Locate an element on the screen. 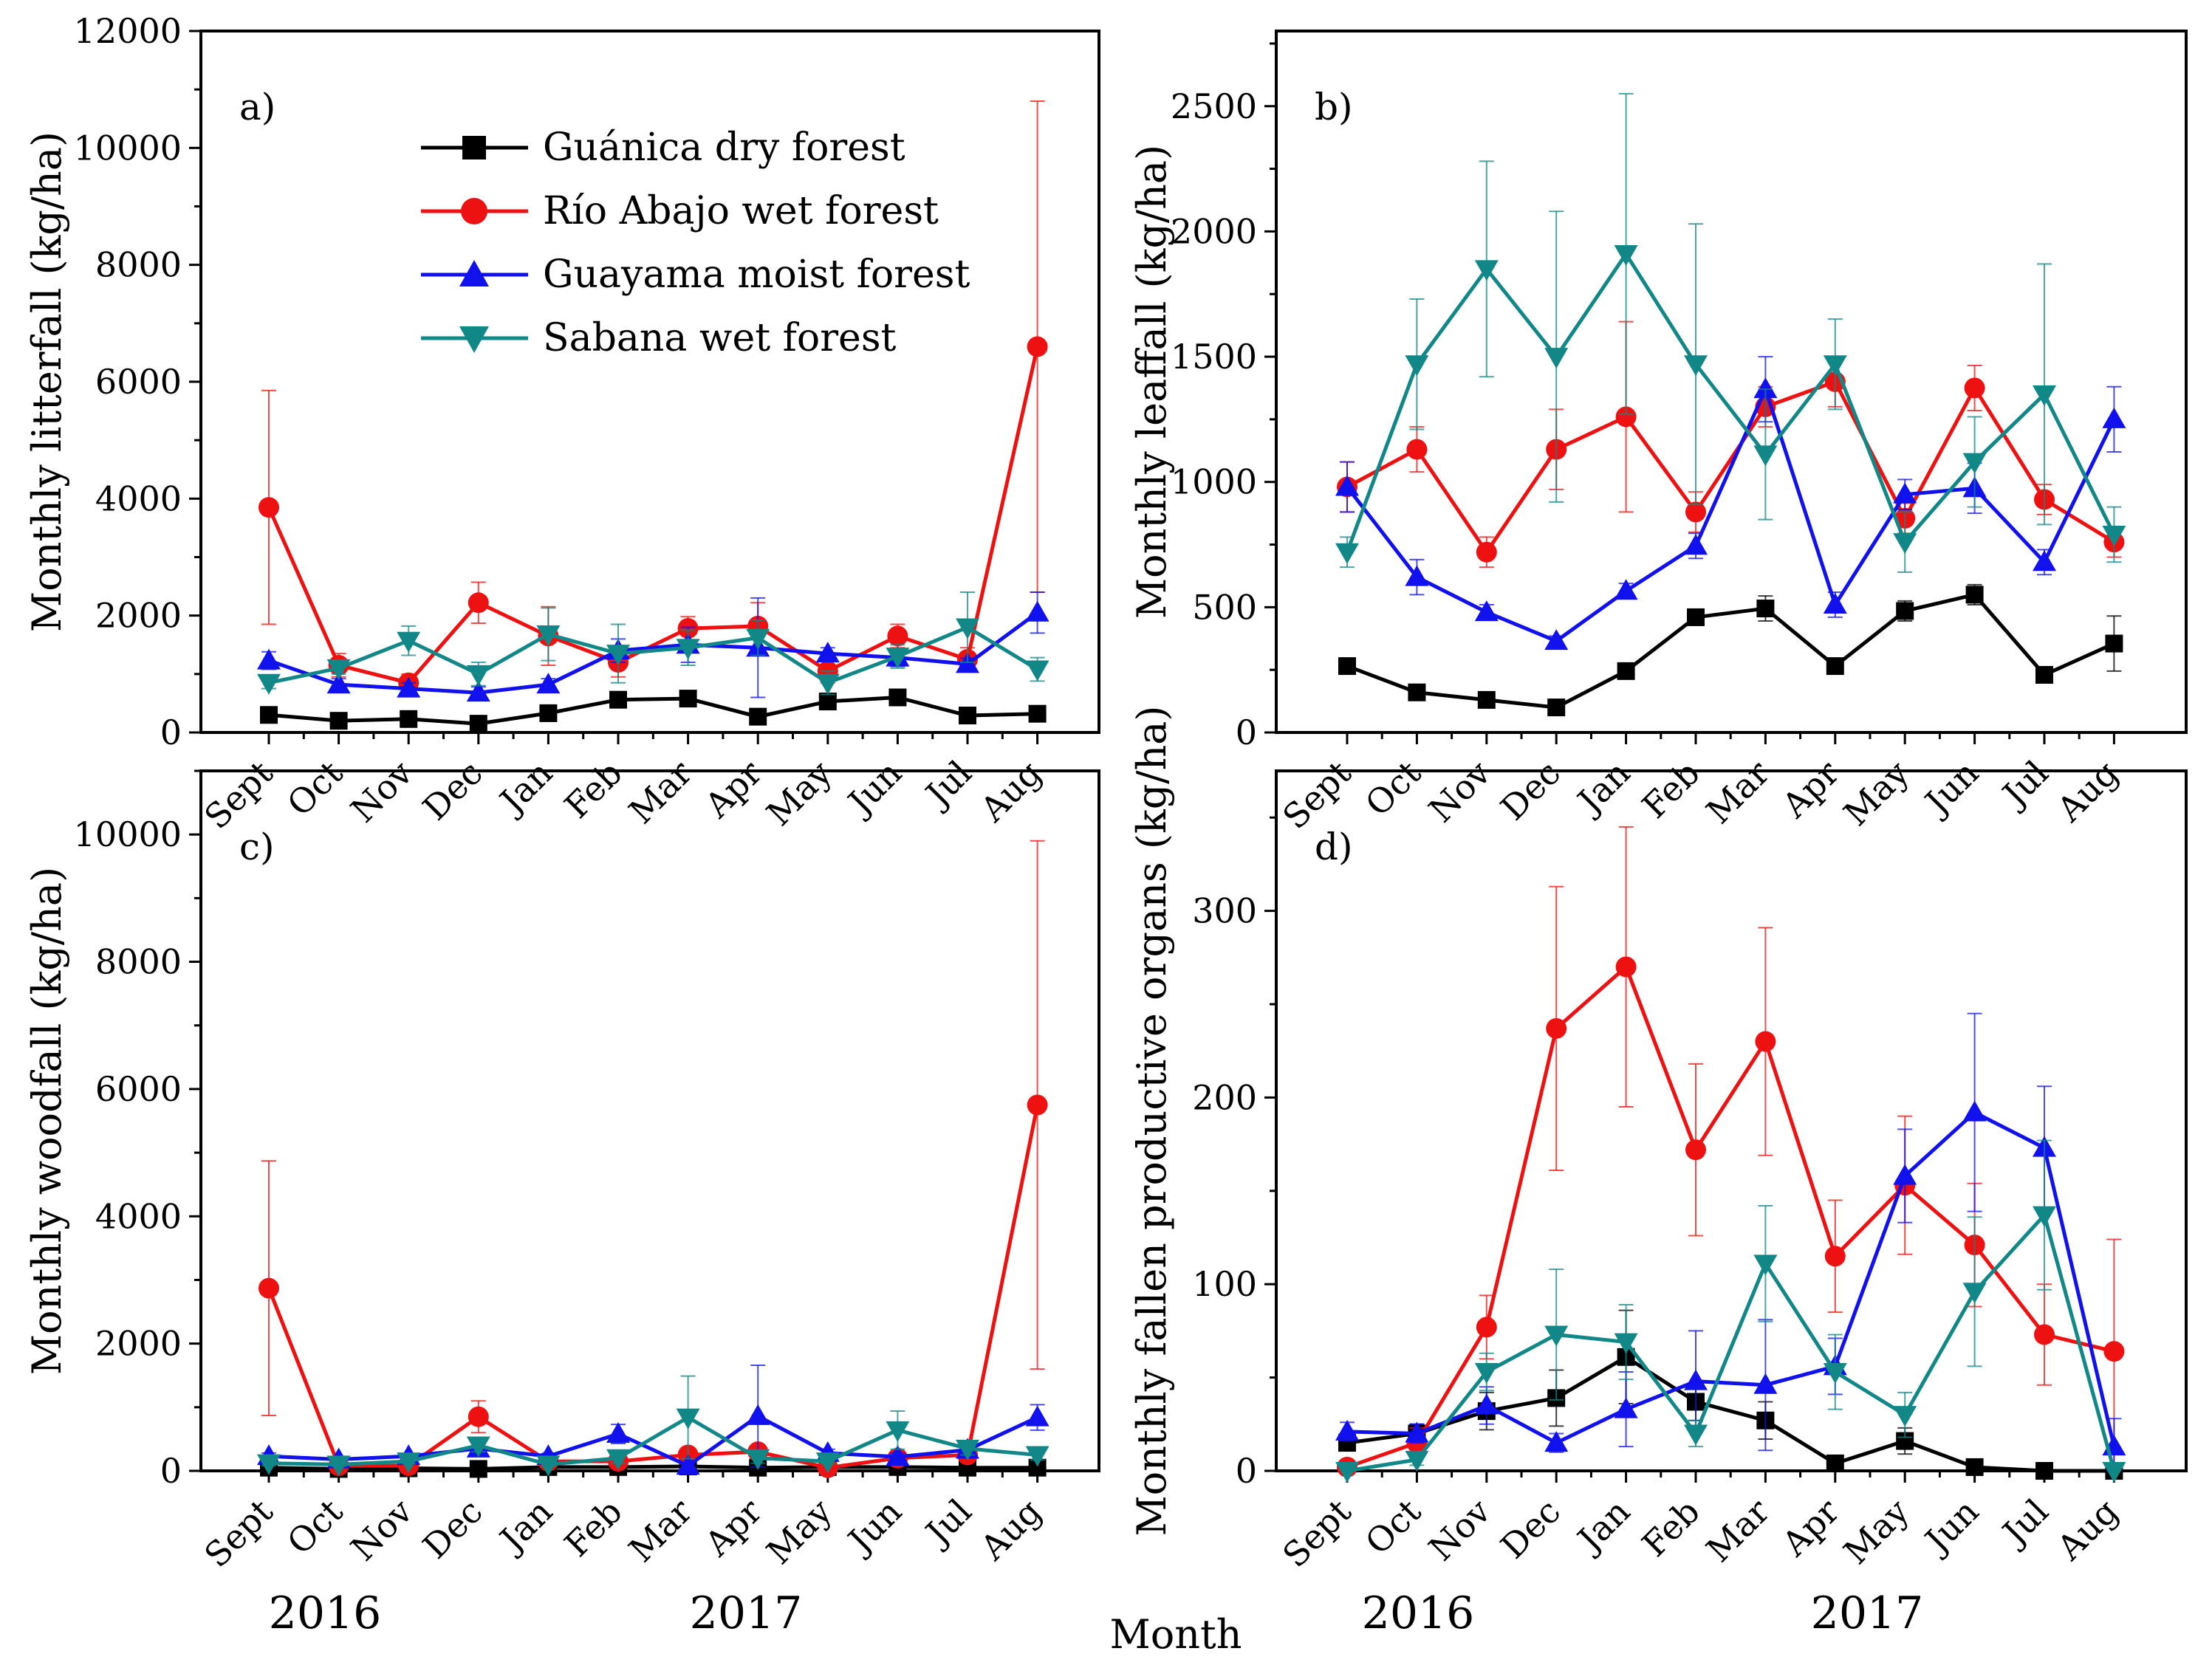 The image size is (2212, 1668). panel-label: d) is located at coordinates (1334, 847).